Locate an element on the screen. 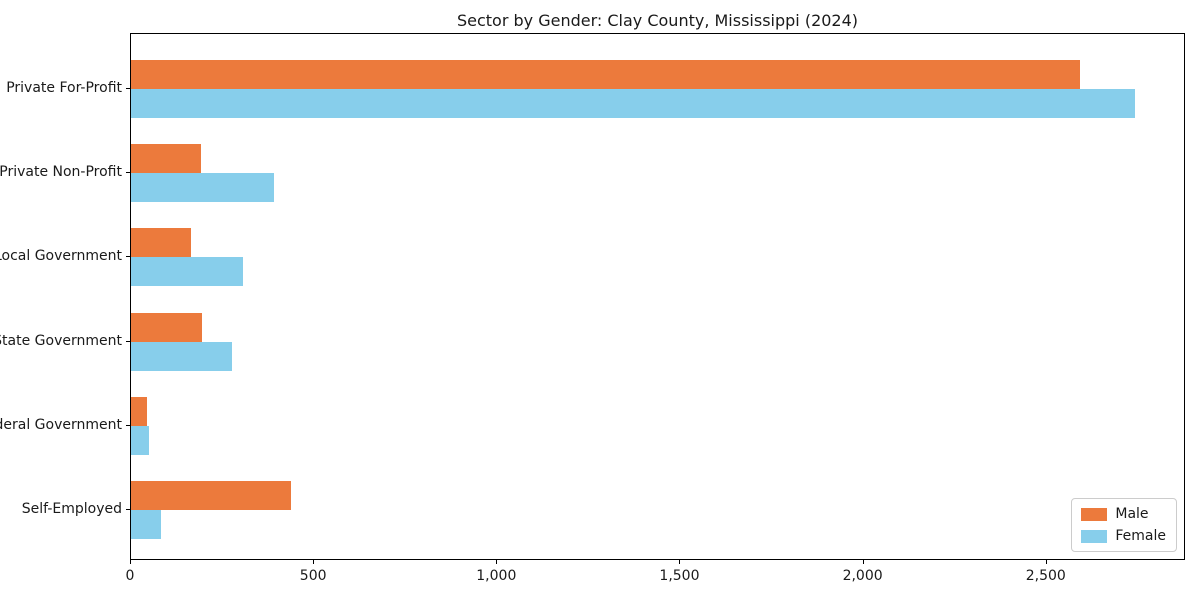  bar-female-local-government is located at coordinates (187, 272).